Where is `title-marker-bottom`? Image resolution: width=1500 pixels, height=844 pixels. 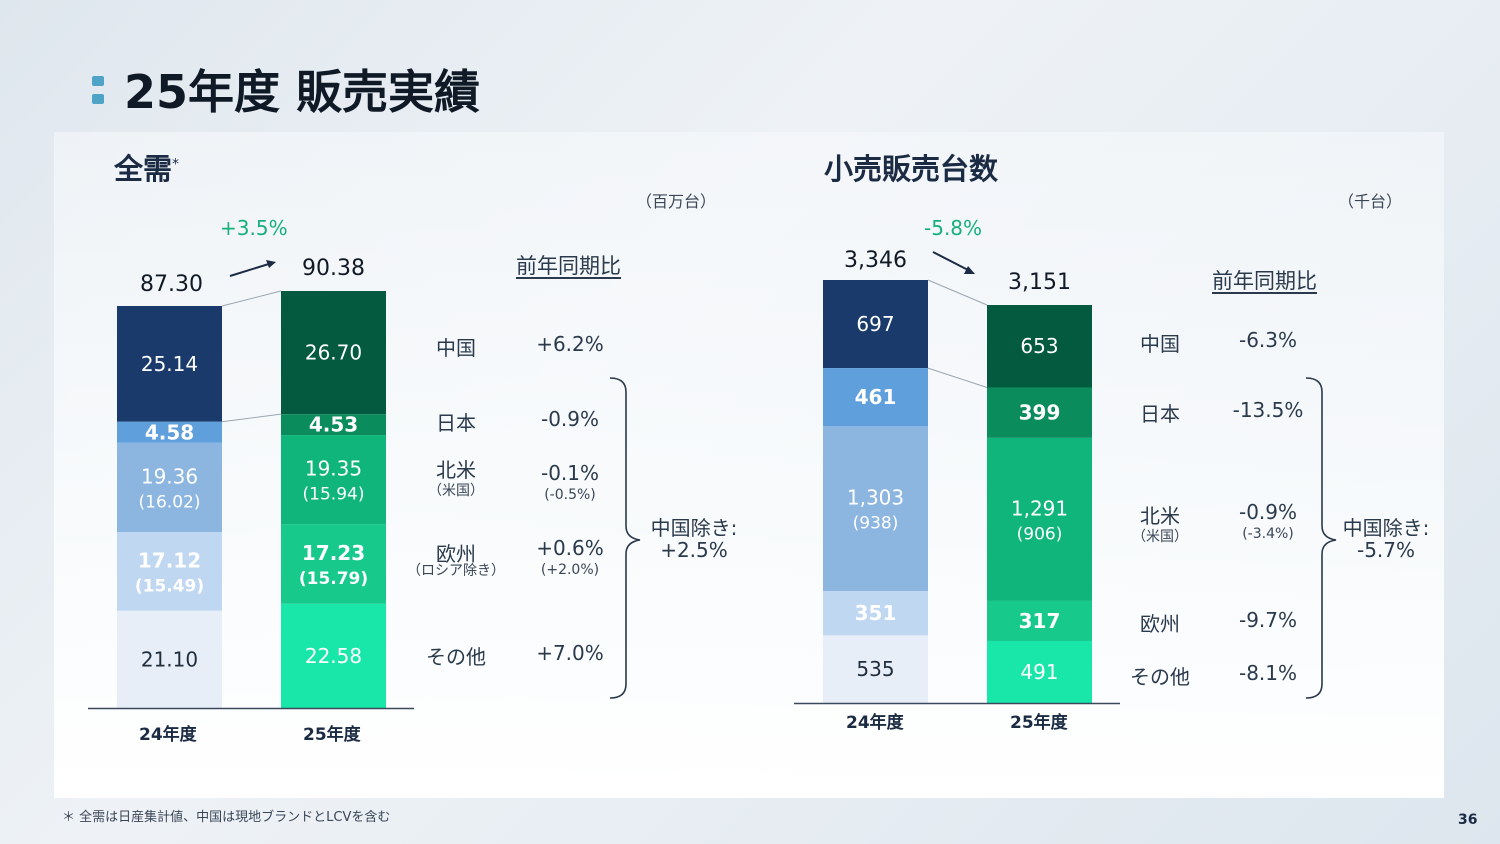
title-marker-bottom is located at coordinates (98, 99).